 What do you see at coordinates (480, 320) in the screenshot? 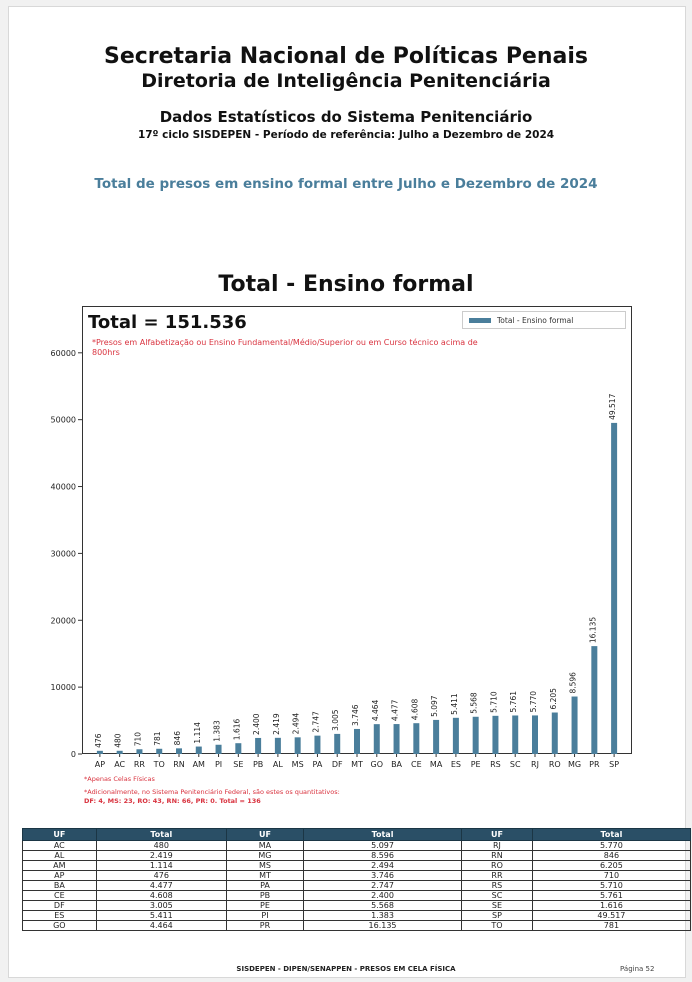
I see `legend-swatch` at bounding box center [480, 320].